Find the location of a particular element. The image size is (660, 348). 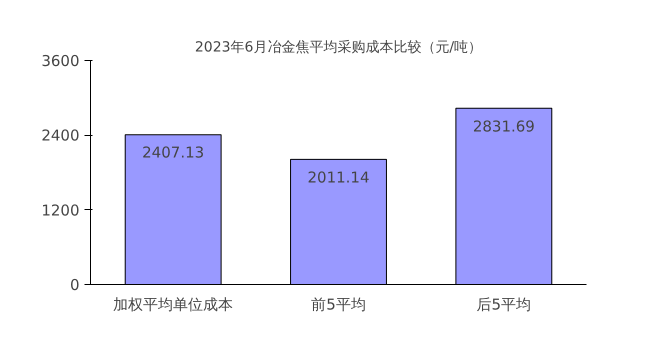

x-tick-label: 前5平均 is located at coordinates (338, 305).